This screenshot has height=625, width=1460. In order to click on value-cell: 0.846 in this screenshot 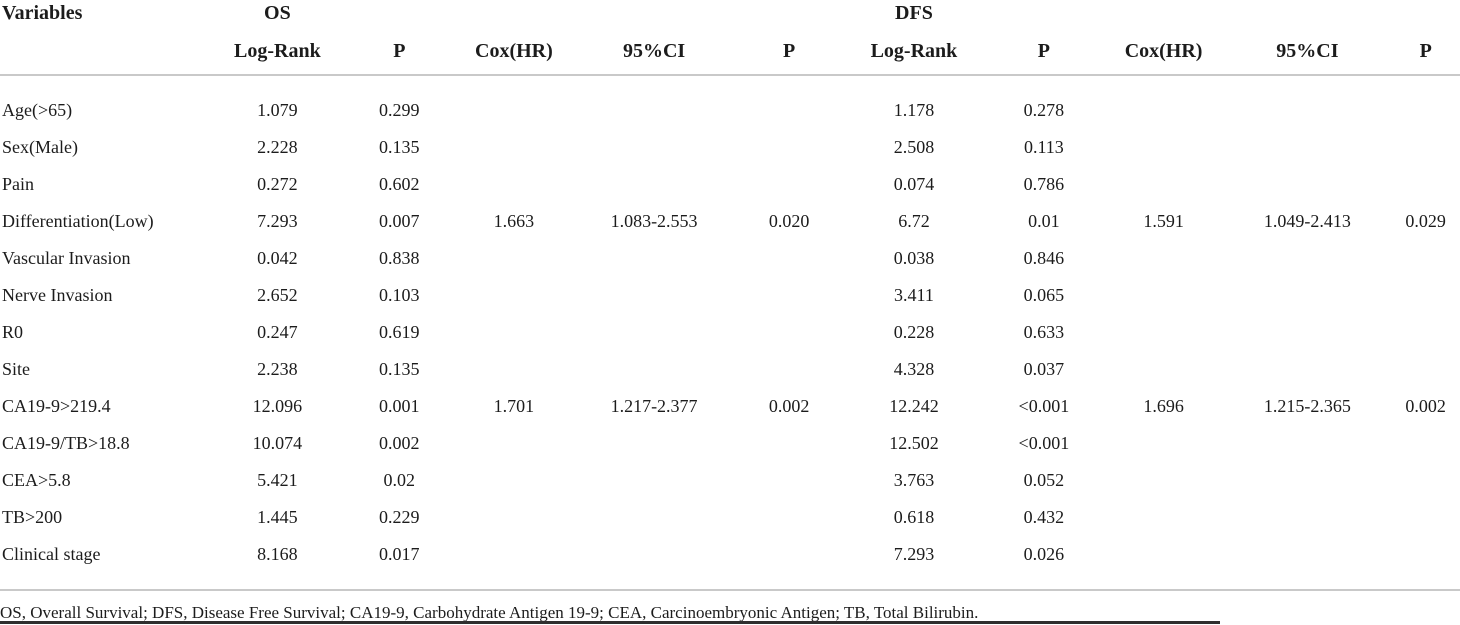, I will do `click(1044, 258)`.